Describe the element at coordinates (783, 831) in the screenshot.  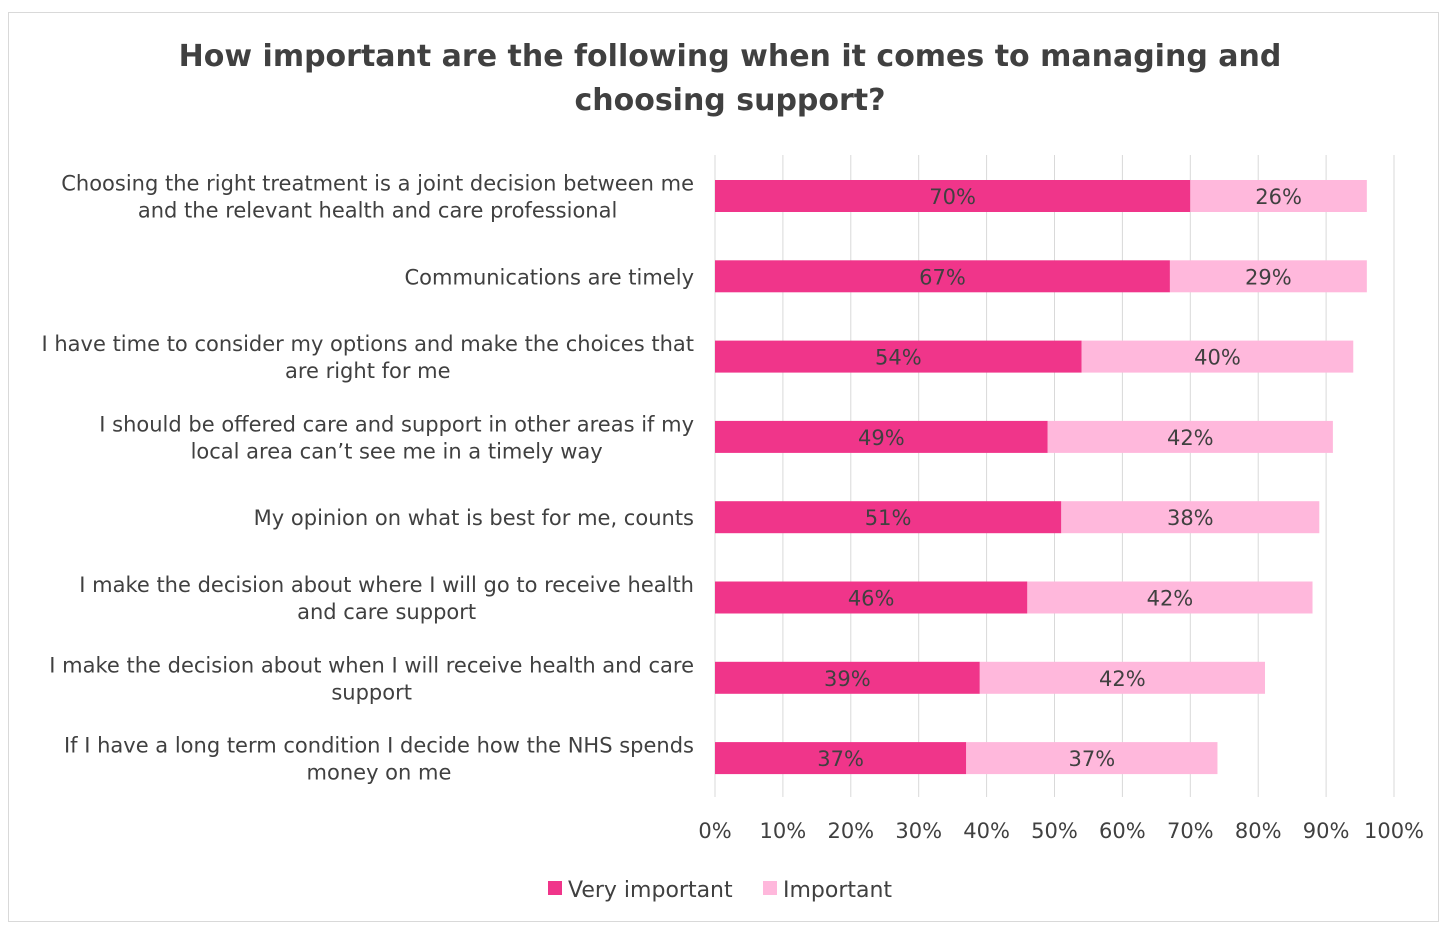
I see `x-tick-label: 10%` at that location.